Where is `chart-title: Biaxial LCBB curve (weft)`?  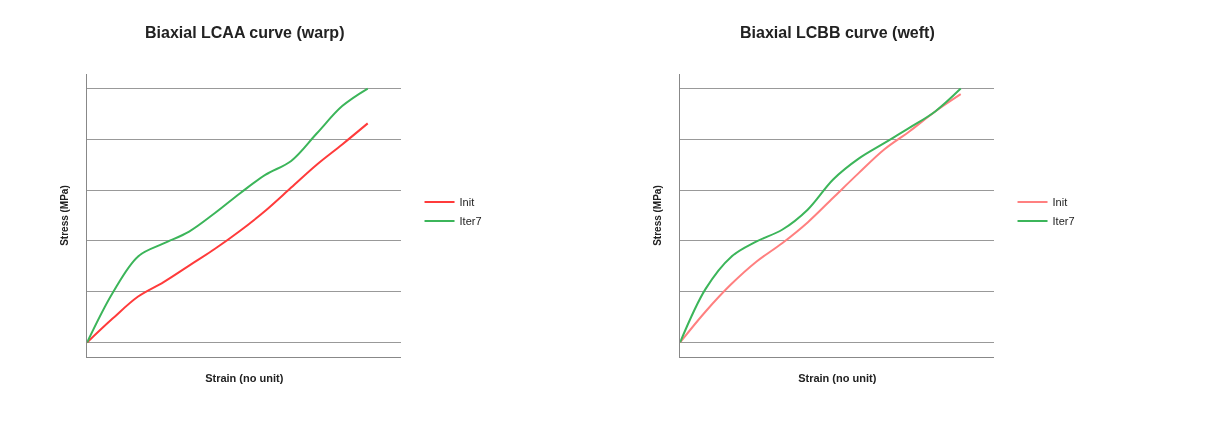 chart-title: Biaxial LCBB curve (weft) is located at coordinates (837, 32).